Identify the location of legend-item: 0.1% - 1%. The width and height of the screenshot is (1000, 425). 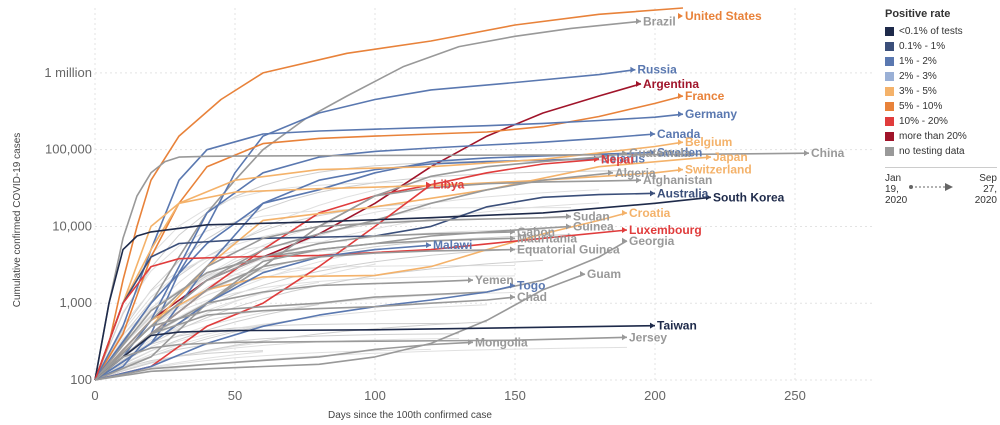
(941, 46).